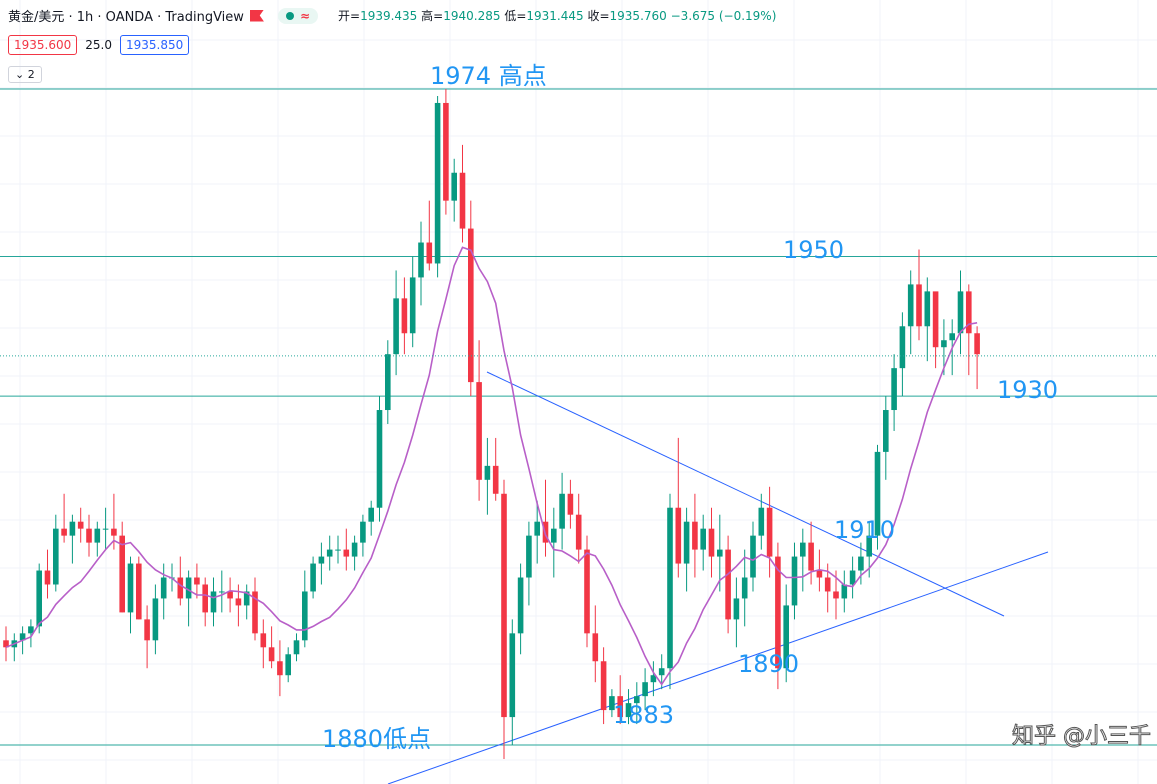  Describe the element at coordinates (289, 15) in the screenshot. I see `market-open-icon` at that location.